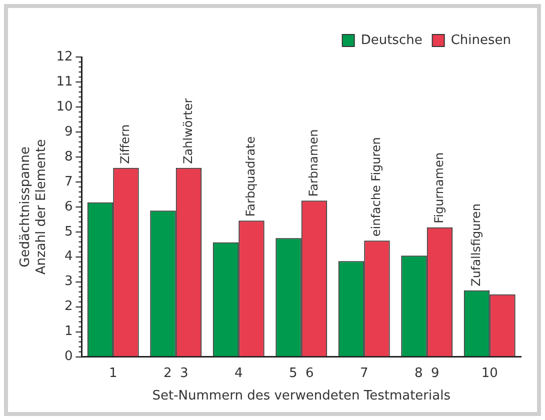 The image size is (545, 420). What do you see at coordinates (64, 106) in the screenshot?
I see `y-tick-label: 10` at bounding box center [64, 106].